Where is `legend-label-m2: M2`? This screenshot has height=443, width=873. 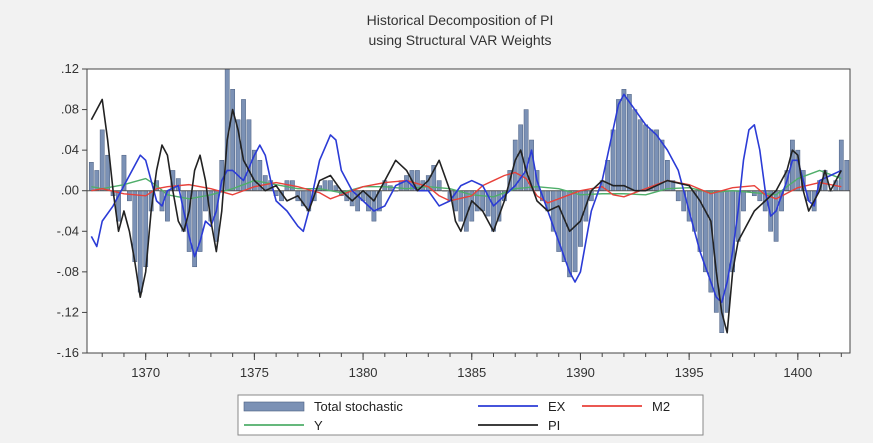 legend-label-m2: M2 is located at coordinates (661, 406).